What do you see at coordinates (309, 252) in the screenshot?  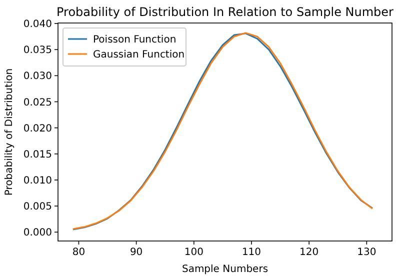 I see `x-tick-label: 120` at bounding box center [309, 252].